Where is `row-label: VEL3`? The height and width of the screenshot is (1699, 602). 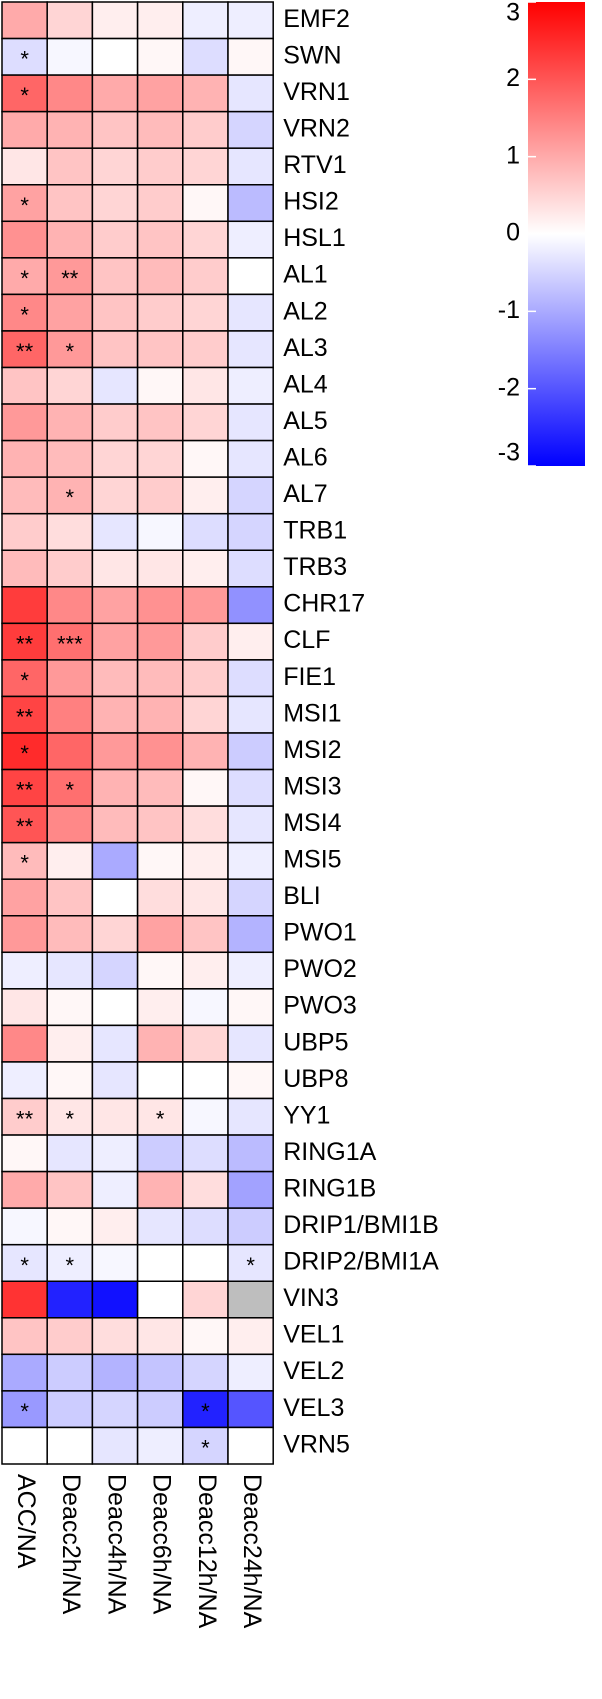
row-label: VEL3 is located at coordinates (313, 1408).